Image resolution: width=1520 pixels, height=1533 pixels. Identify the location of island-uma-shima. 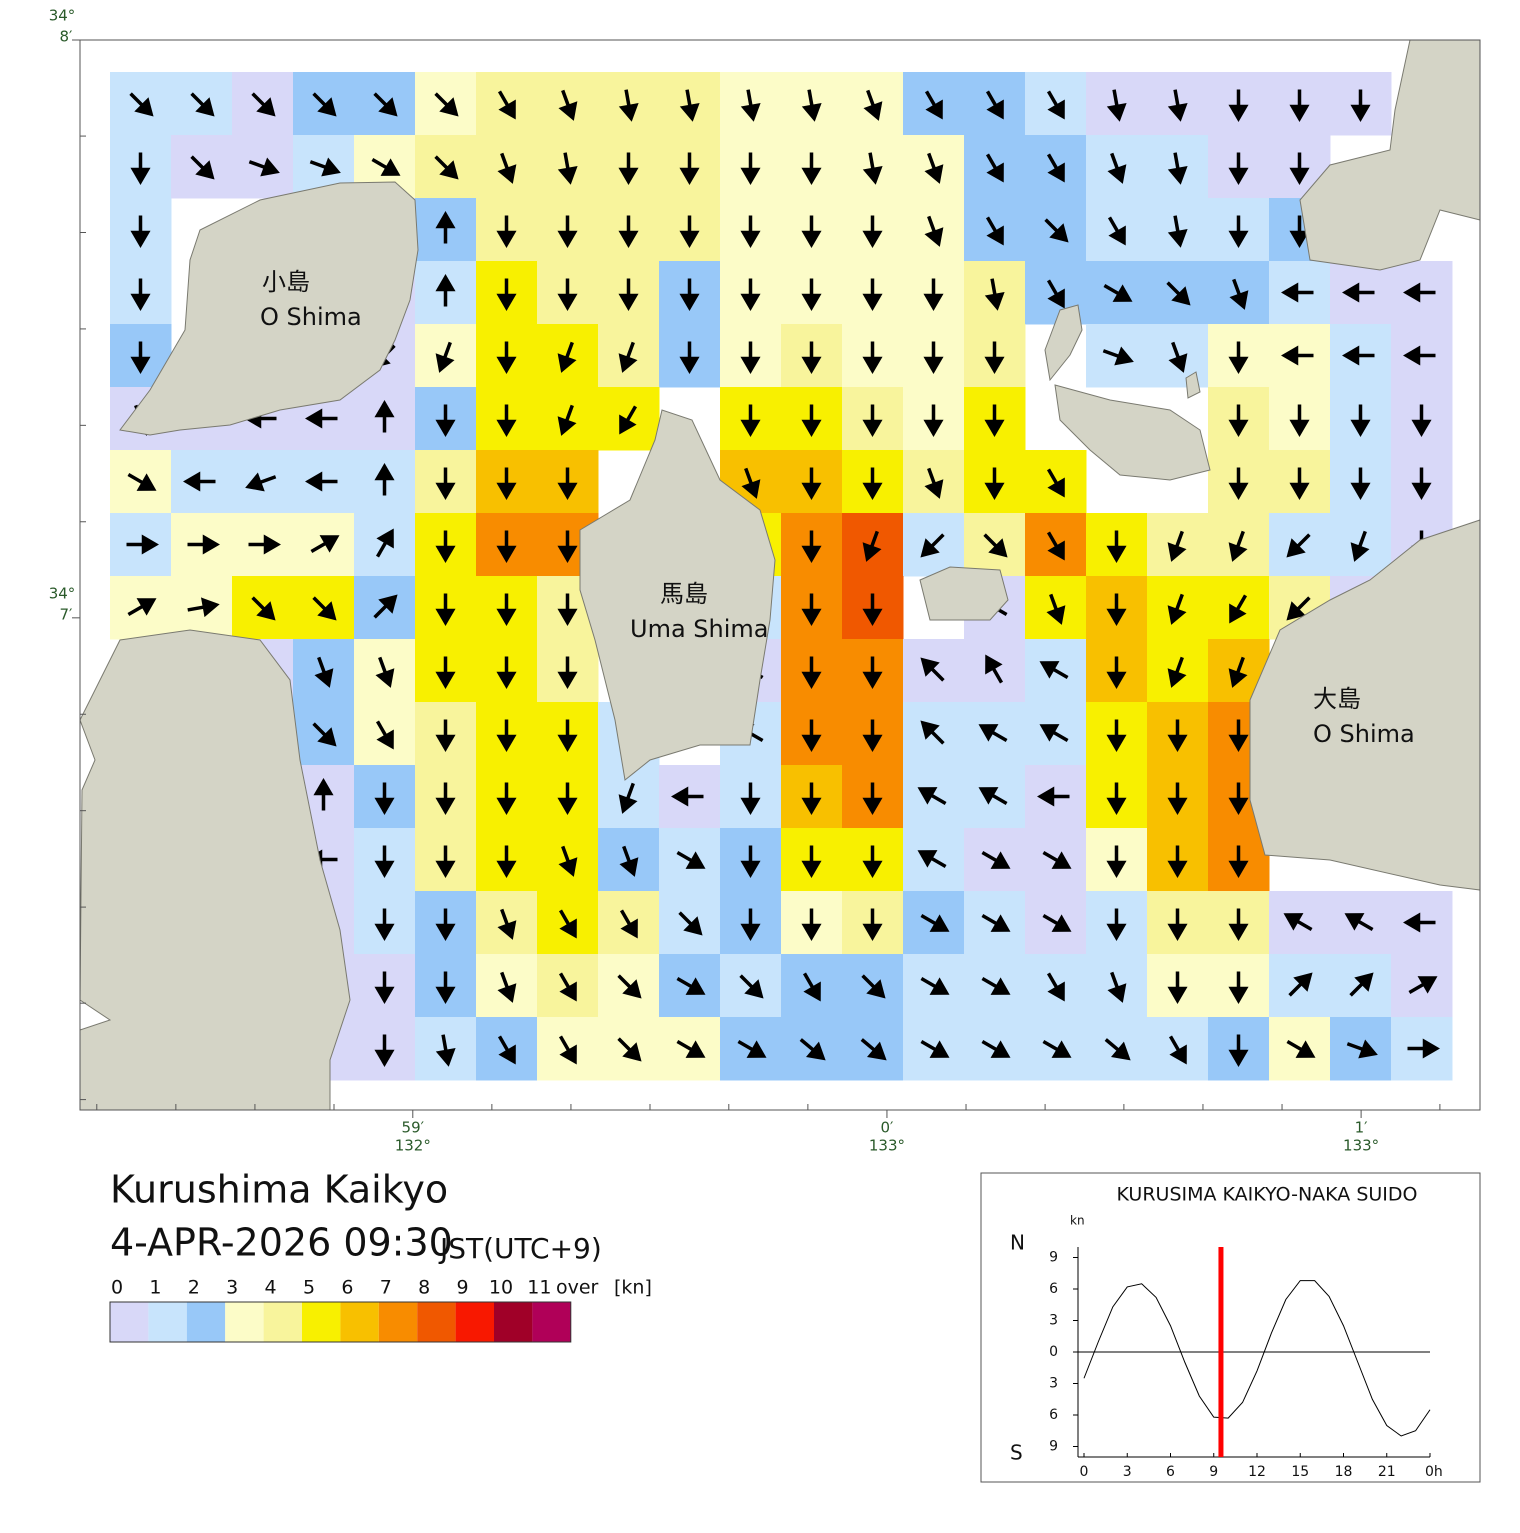
(677, 595).